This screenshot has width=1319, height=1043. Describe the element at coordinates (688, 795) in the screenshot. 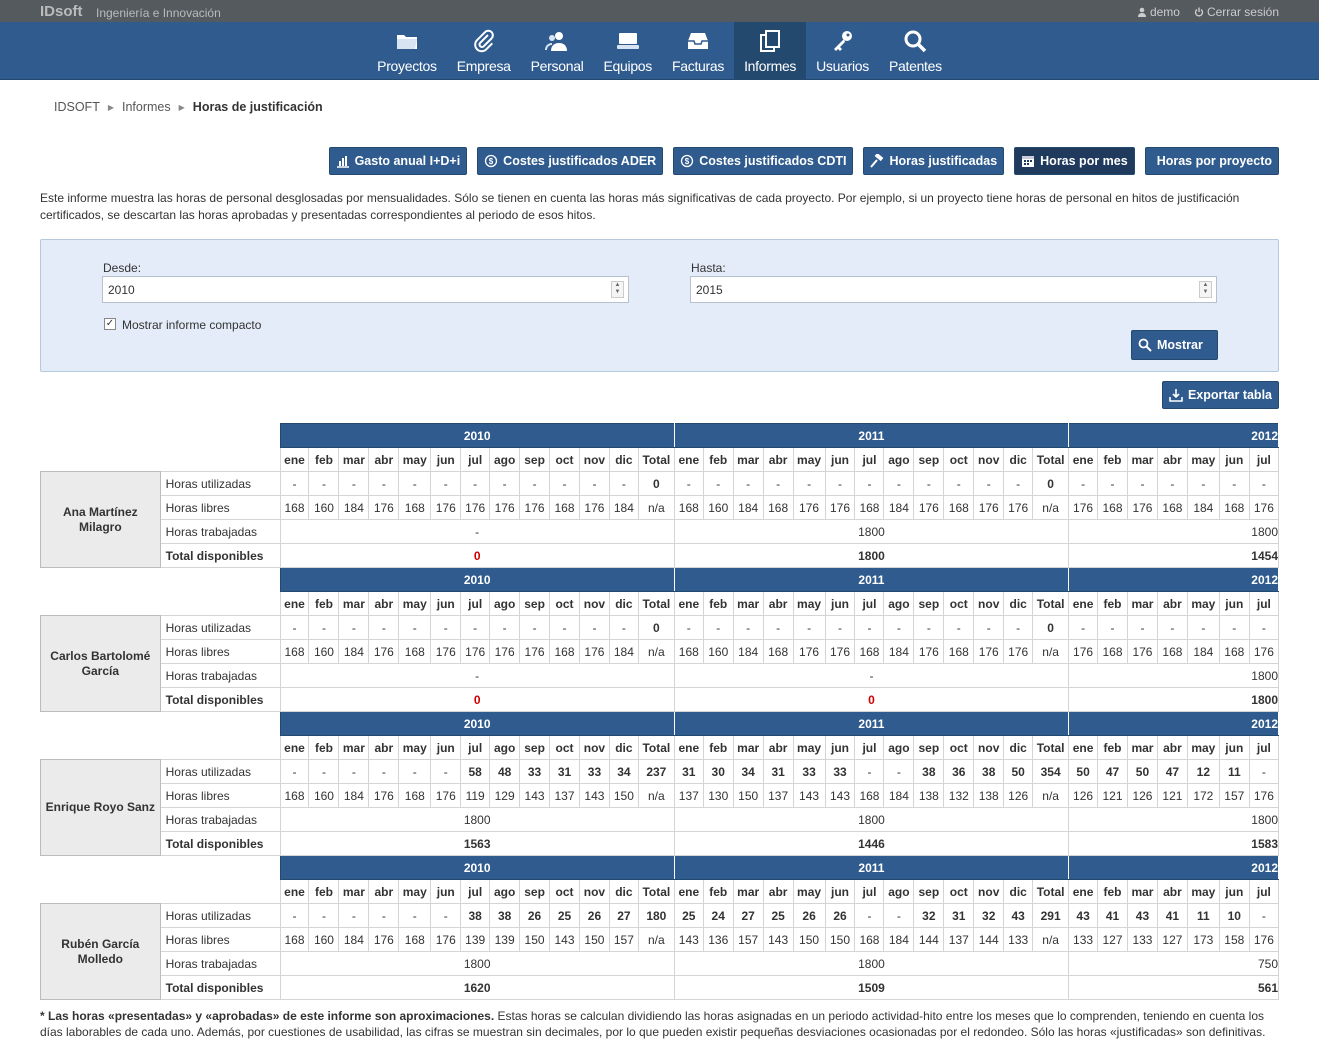

I see `hours-free-cell: 137` at that location.